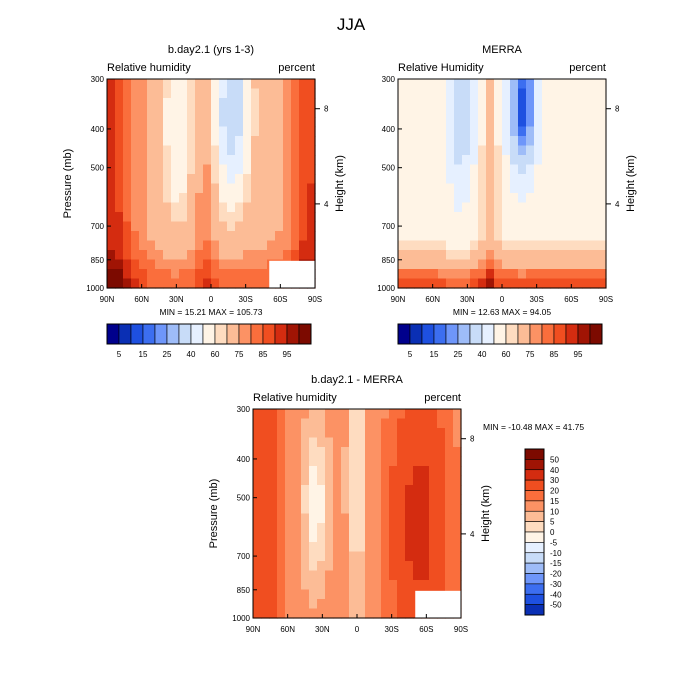  I want to click on colorbar-label: 0, so click(552, 532).